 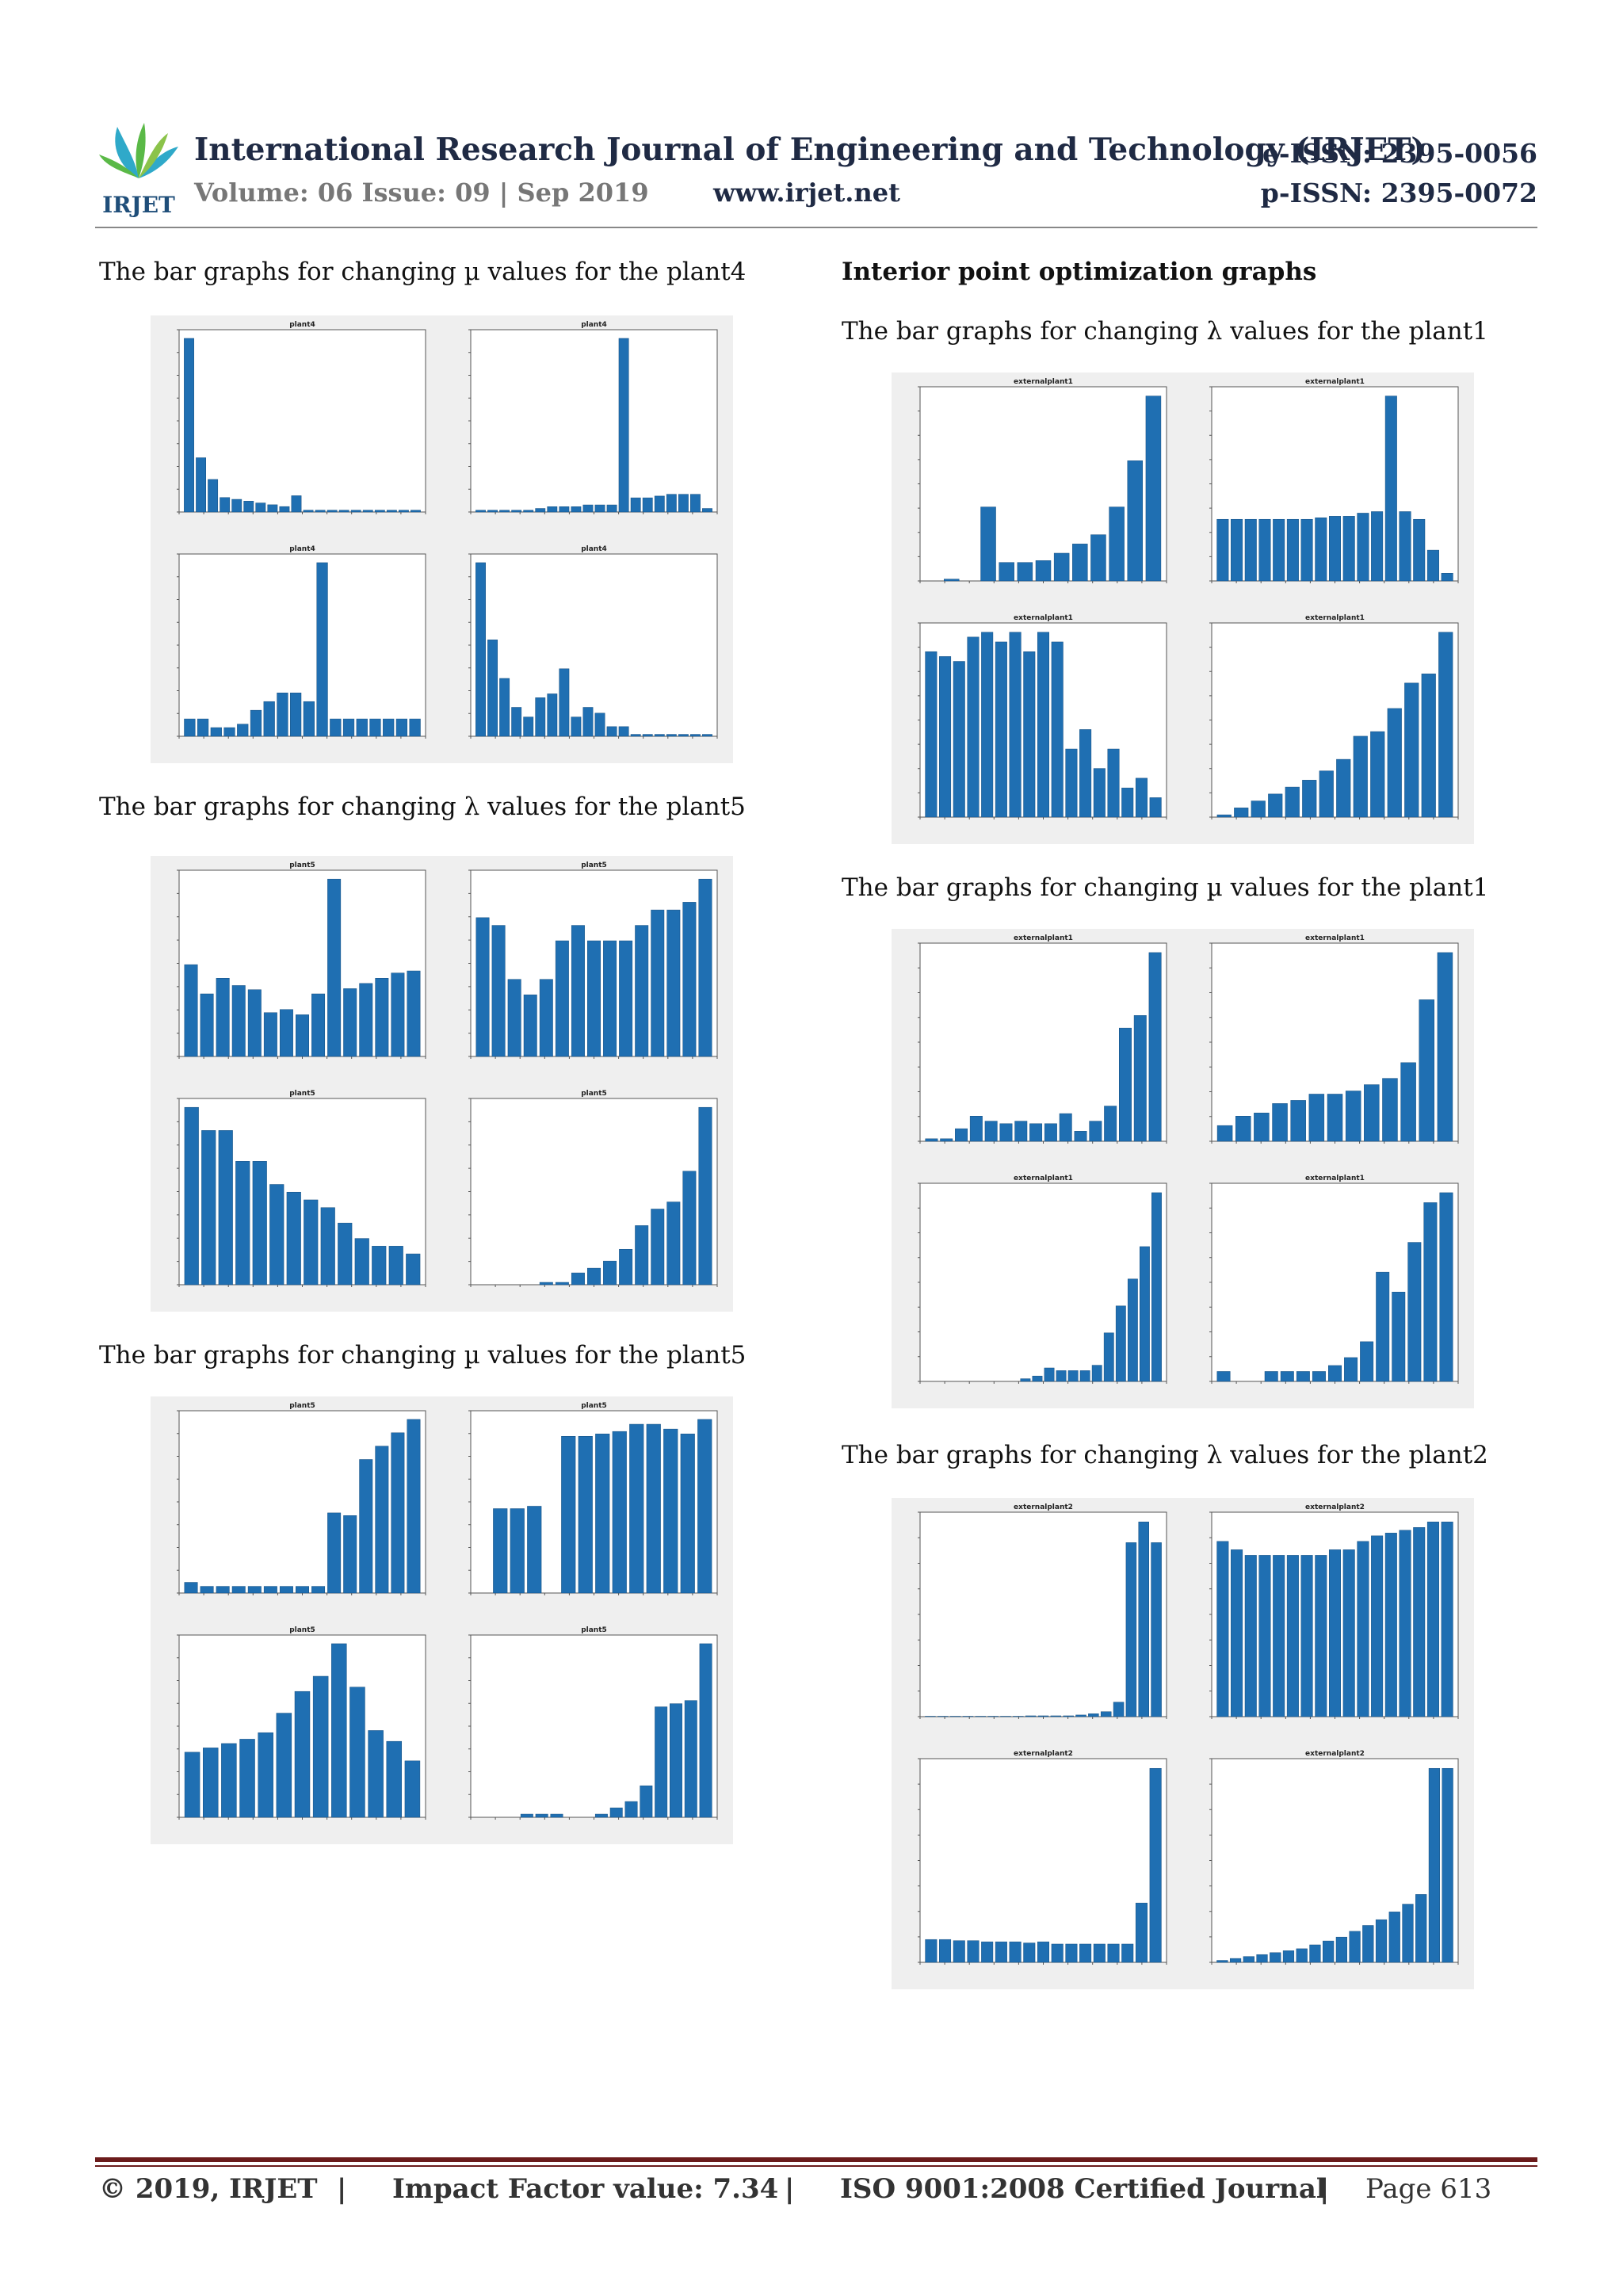 What do you see at coordinates (442, 1084) in the screenshot?
I see `figure-lambda-plant5: plant5 plant5 plant5 plant5` at bounding box center [442, 1084].